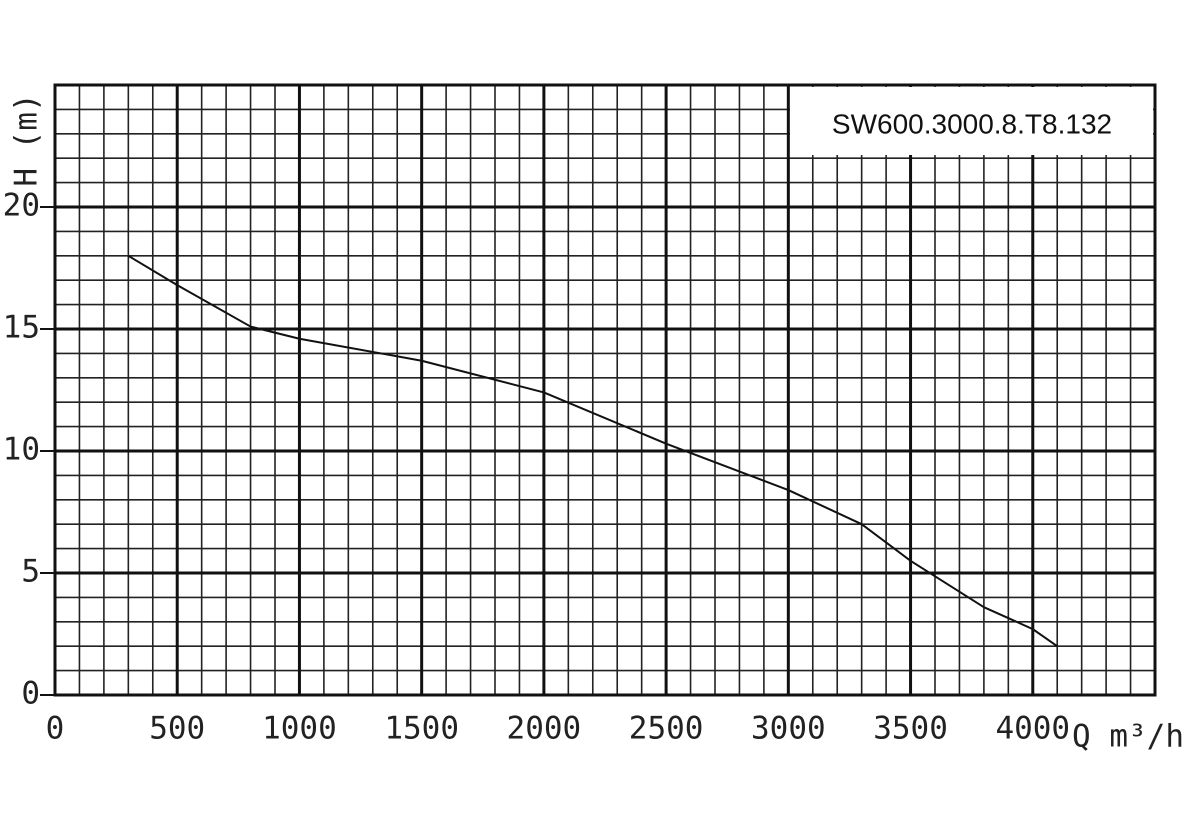  I want to click on x-tick-label: 1000, so click(299, 729).